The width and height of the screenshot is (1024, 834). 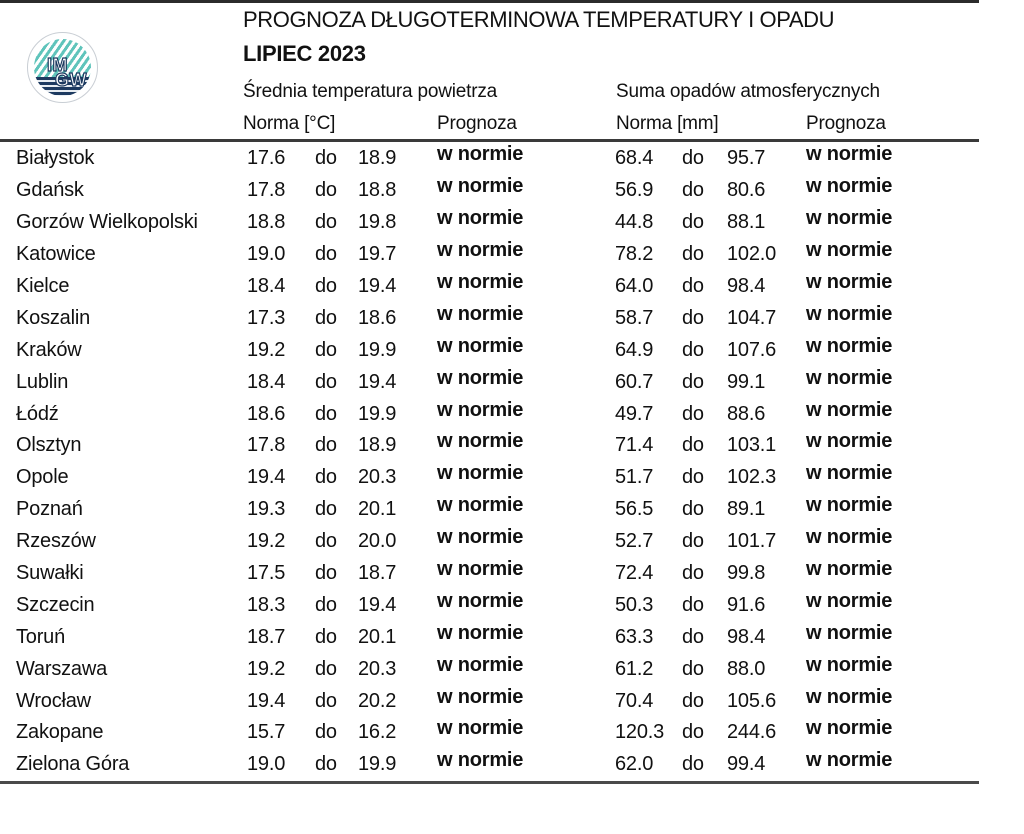 I want to click on precip-norm-low: 56.9, so click(x=634, y=190).